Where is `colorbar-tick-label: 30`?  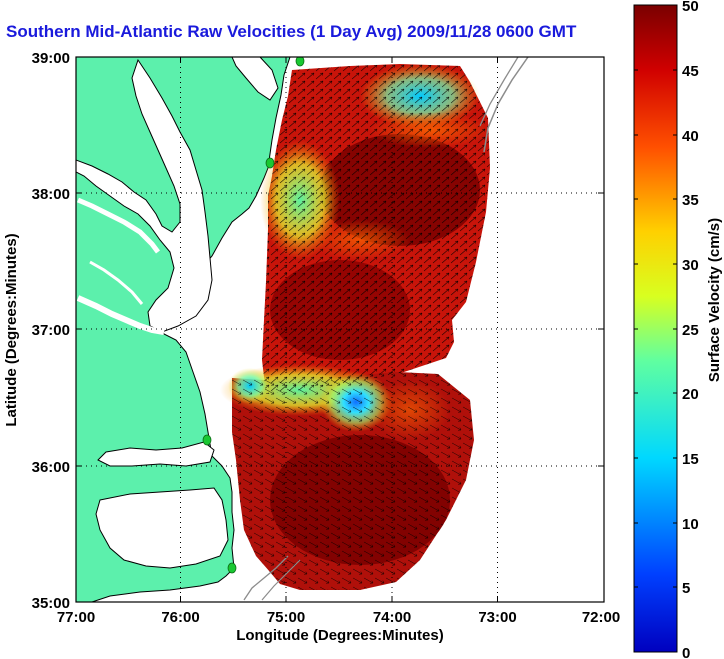 colorbar-tick-label: 30 is located at coordinates (690, 265).